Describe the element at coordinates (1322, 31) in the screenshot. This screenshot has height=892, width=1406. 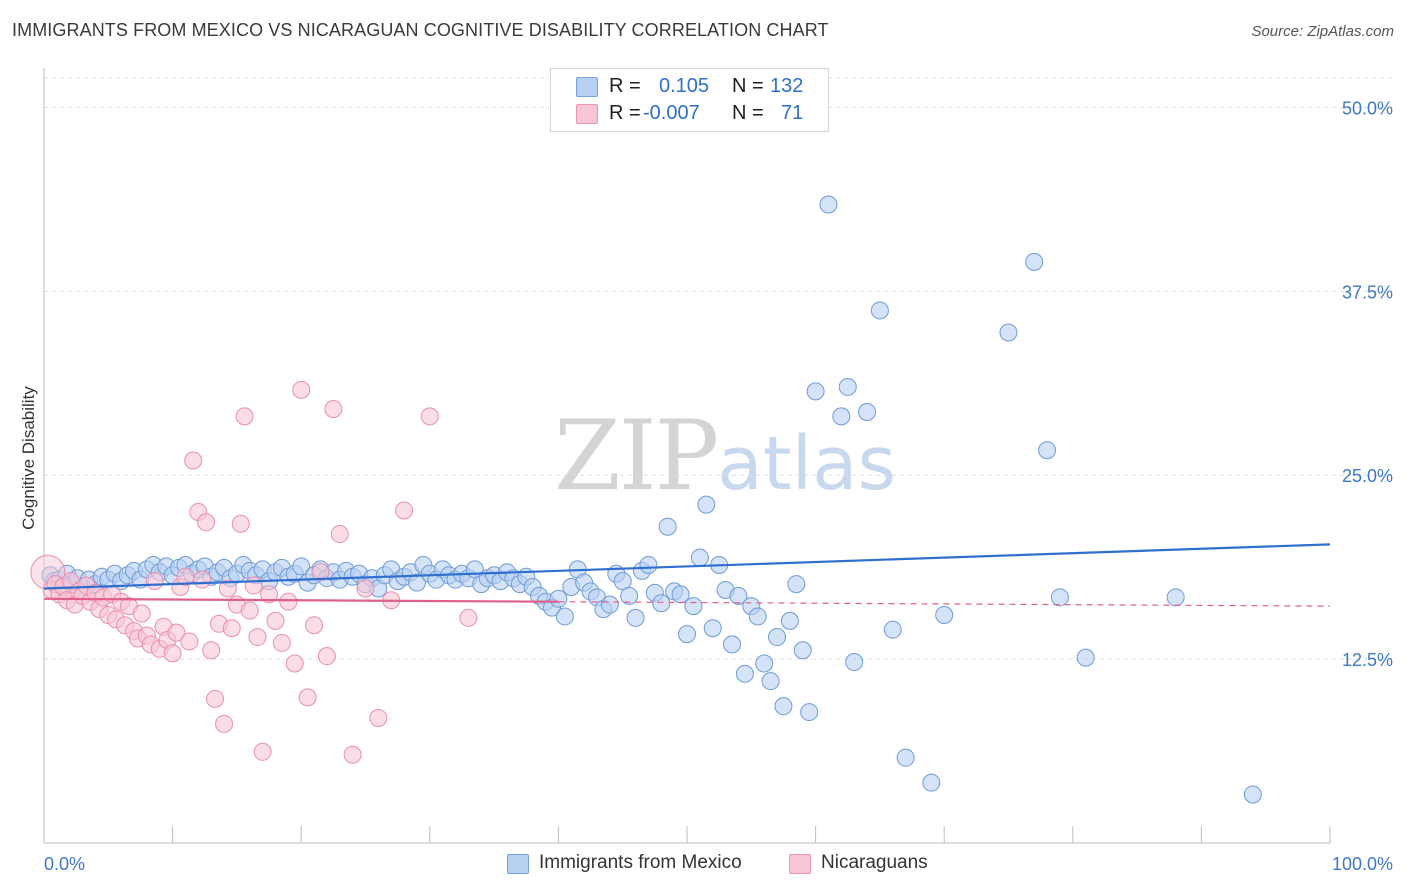
I see `source-label: Source: ZipAtlas.com` at that location.